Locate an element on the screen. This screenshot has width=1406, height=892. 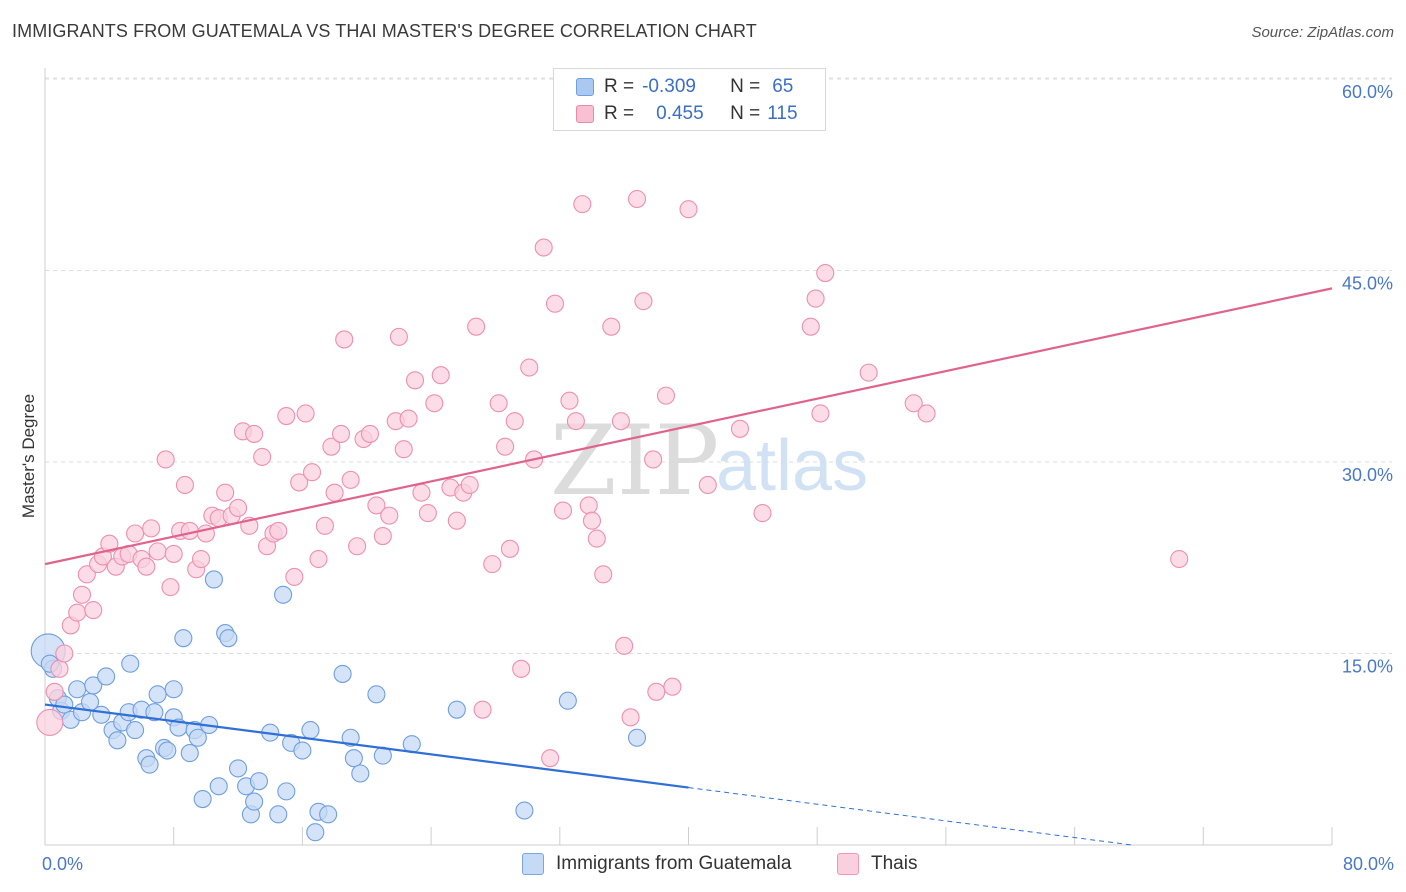
legend-item-thais: Thais is located at coordinates (877, 864).